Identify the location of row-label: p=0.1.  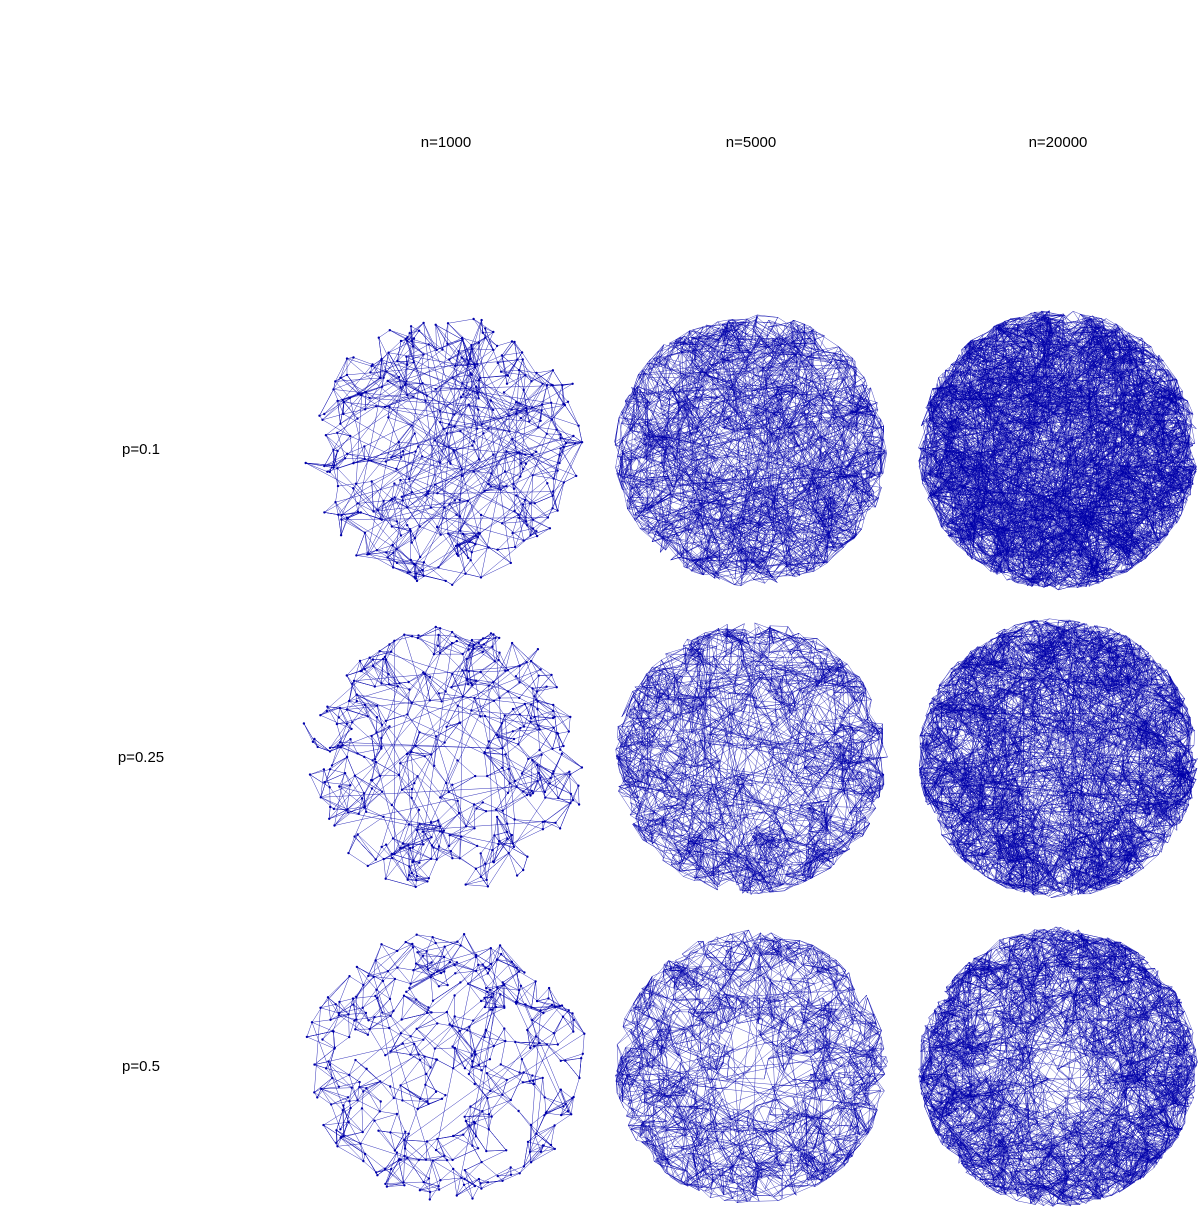
(141, 449).